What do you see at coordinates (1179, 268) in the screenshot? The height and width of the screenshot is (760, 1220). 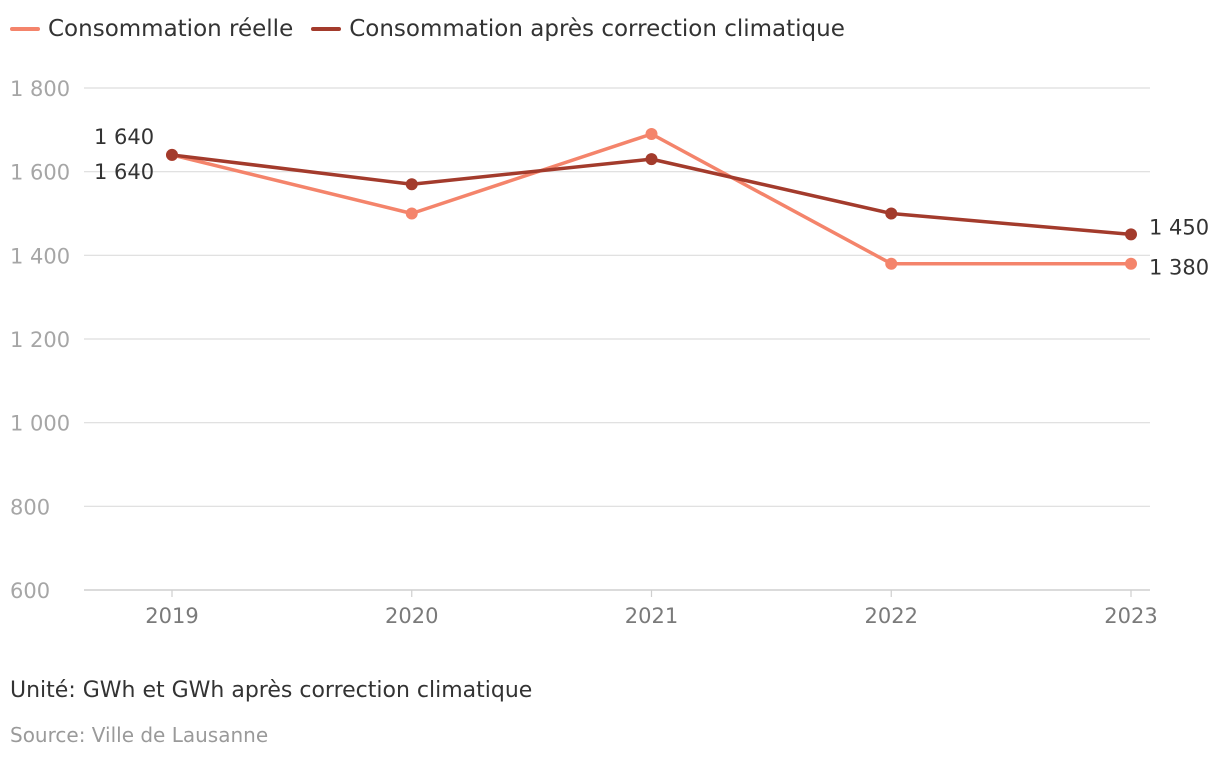 I see `data-label-0-4: 1 380` at bounding box center [1179, 268].